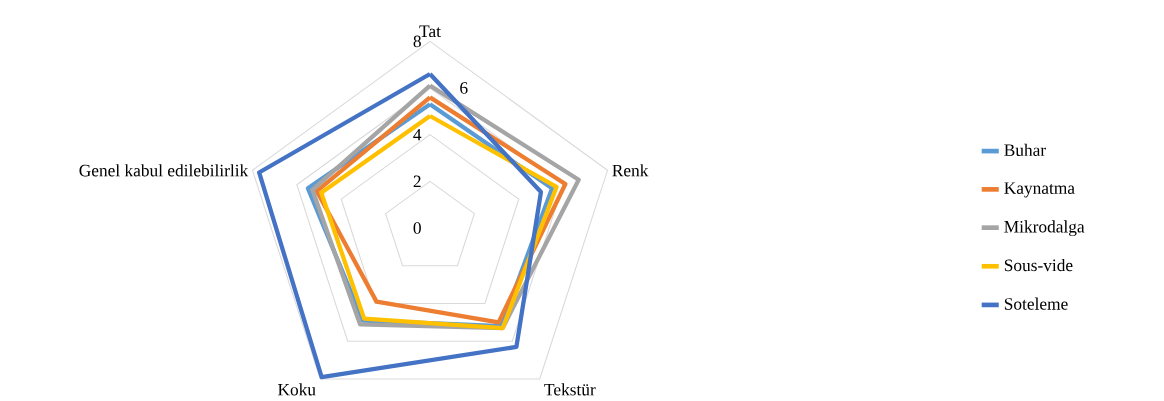 The width and height of the screenshot is (1164, 401). Describe the element at coordinates (430, 31) in the screenshot. I see `spoke-label: Tat` at that location.